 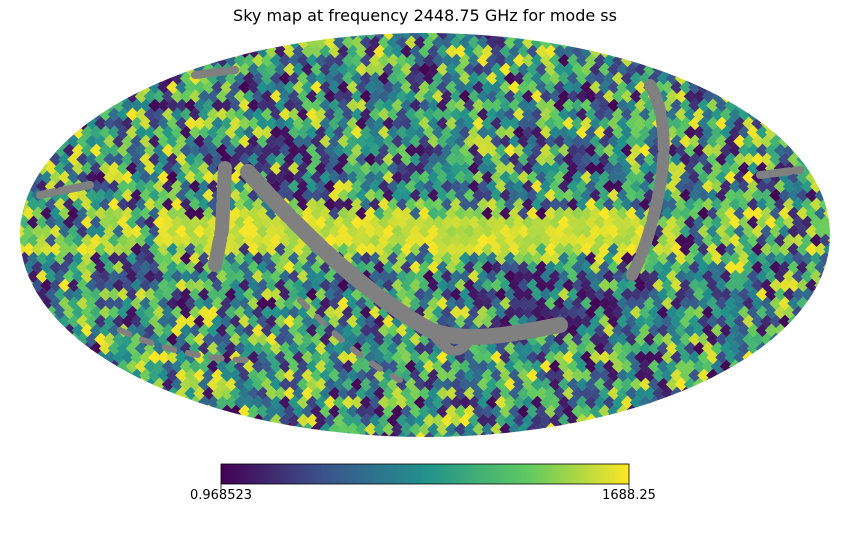 I want to click on colorbar-max-label: 1688.25, so click(x=629, y=495).